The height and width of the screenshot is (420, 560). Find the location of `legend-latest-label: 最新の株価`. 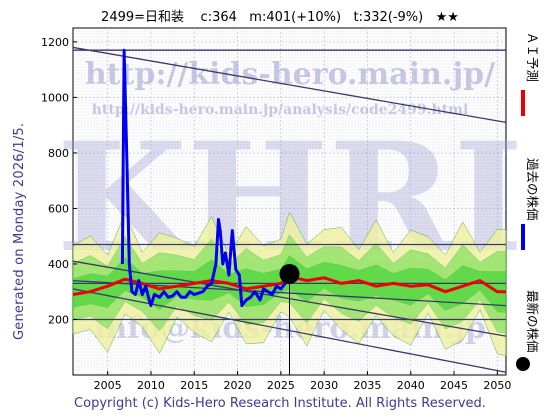

legend-latest-label: 最新の株価 is located at coordinates (532, 321).